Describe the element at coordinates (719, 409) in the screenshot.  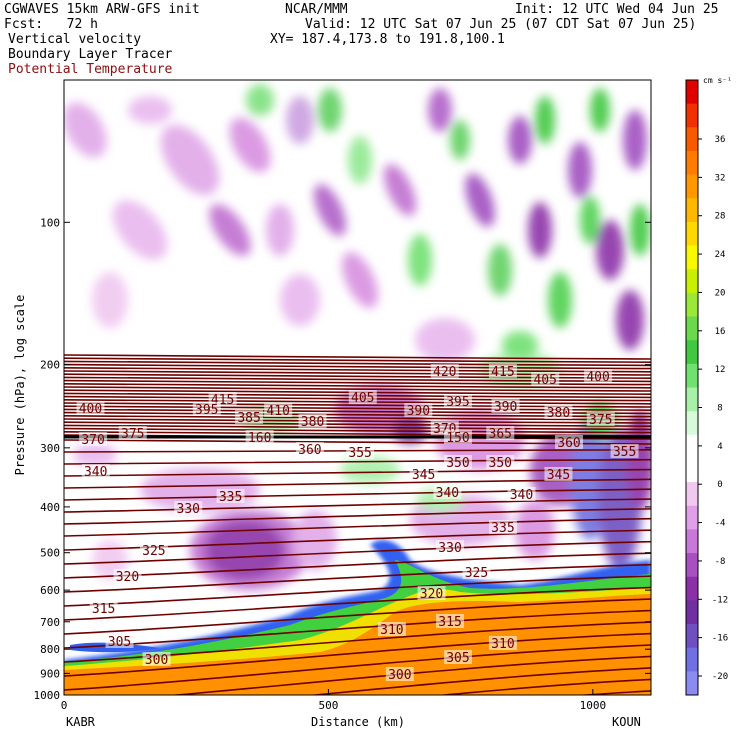
I see `colorbar-tick-label: 8` at that location.